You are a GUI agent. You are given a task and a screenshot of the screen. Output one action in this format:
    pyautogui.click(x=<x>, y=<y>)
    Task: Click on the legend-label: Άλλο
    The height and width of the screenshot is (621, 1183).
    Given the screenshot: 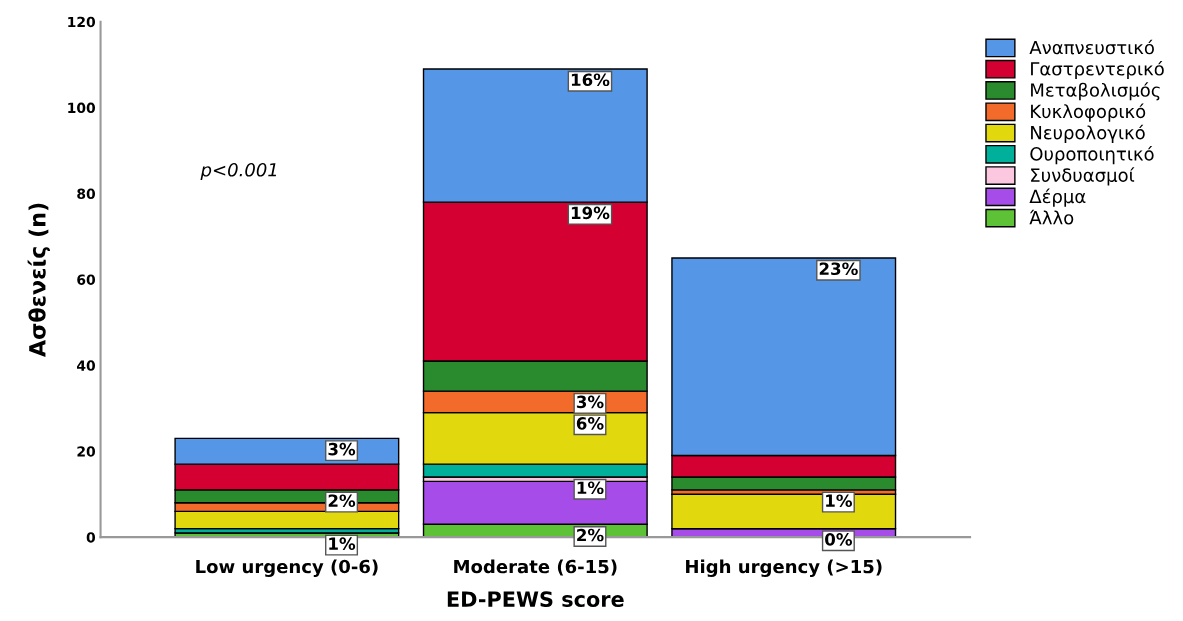 What is the action you would take?
    pyautogui.click(x=1051, y=217)
    